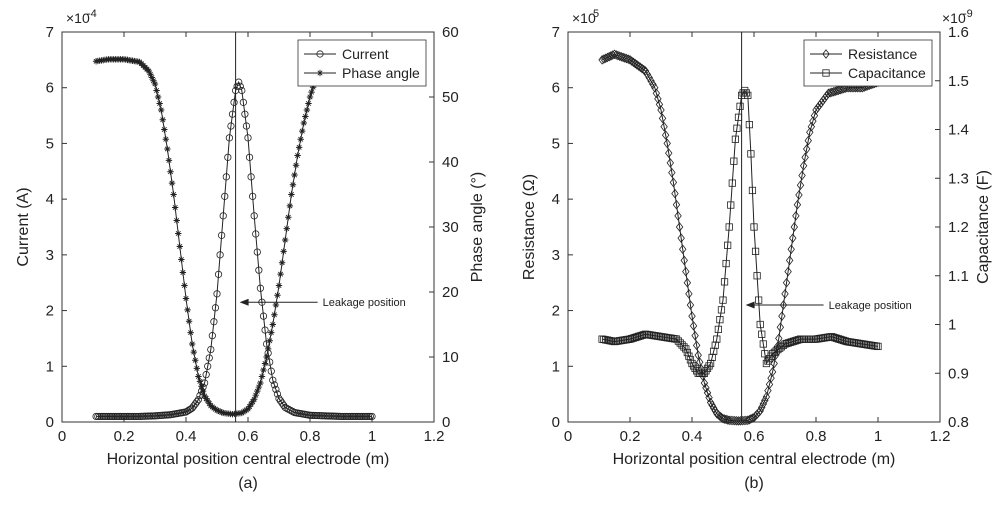  I want to click on x-tick-label: 0.2, so click(124, 436).